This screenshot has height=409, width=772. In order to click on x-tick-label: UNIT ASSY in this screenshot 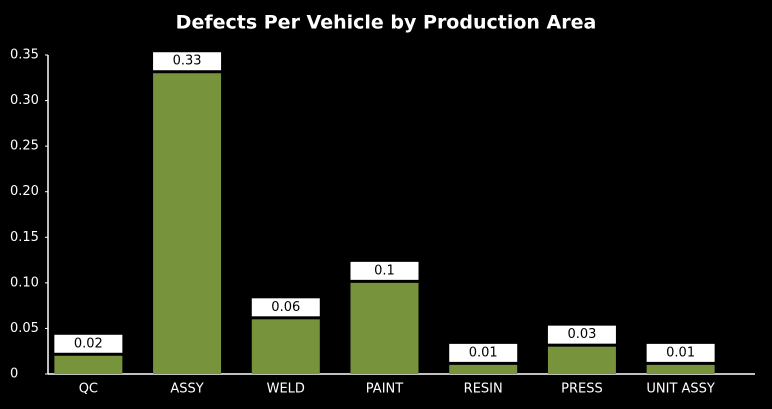, I will do `click(680, 389)`.